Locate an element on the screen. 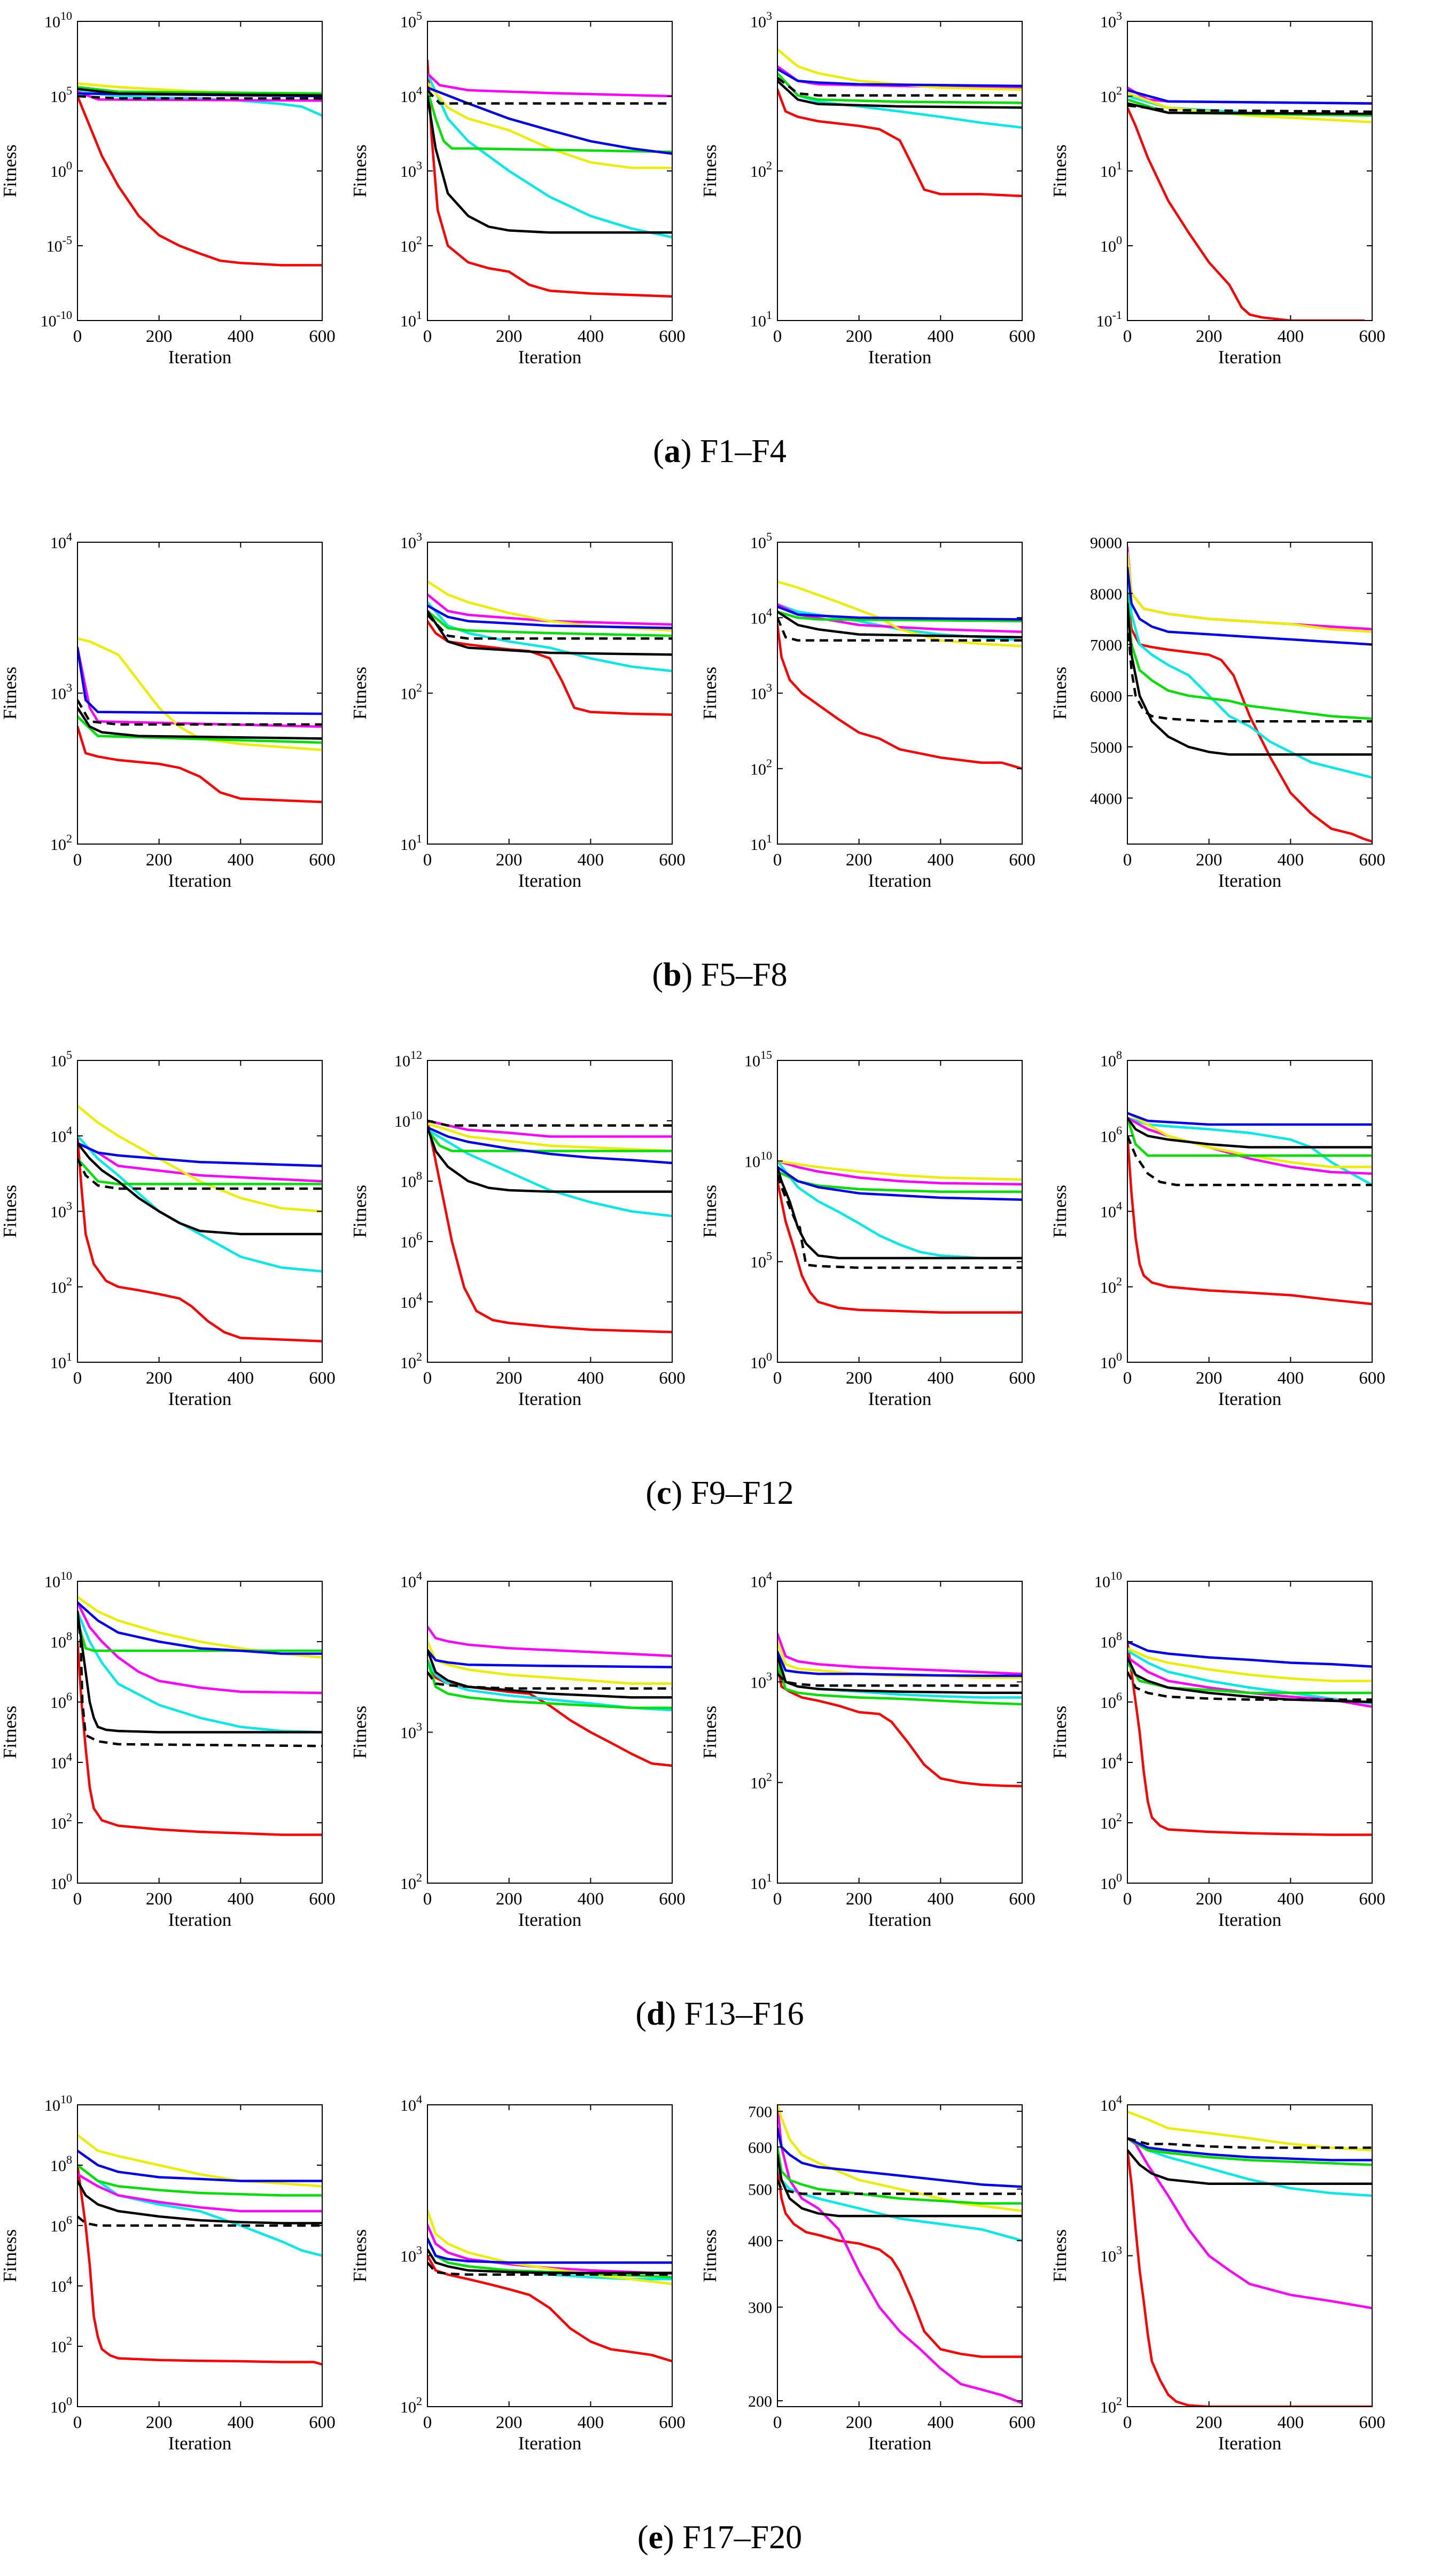 The image size is (1440, 2576). y-tick-label: 4000 is located at coordinates (1106, 799).